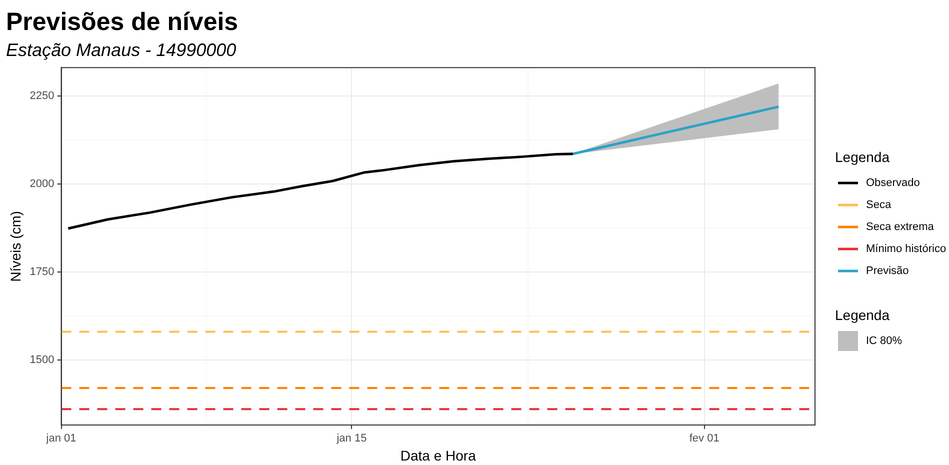 The height and width of the screenshot is (465, 949). Describe the element at coordinates (862, 314) in the screenshot. I see `text: Legenda` at that location.